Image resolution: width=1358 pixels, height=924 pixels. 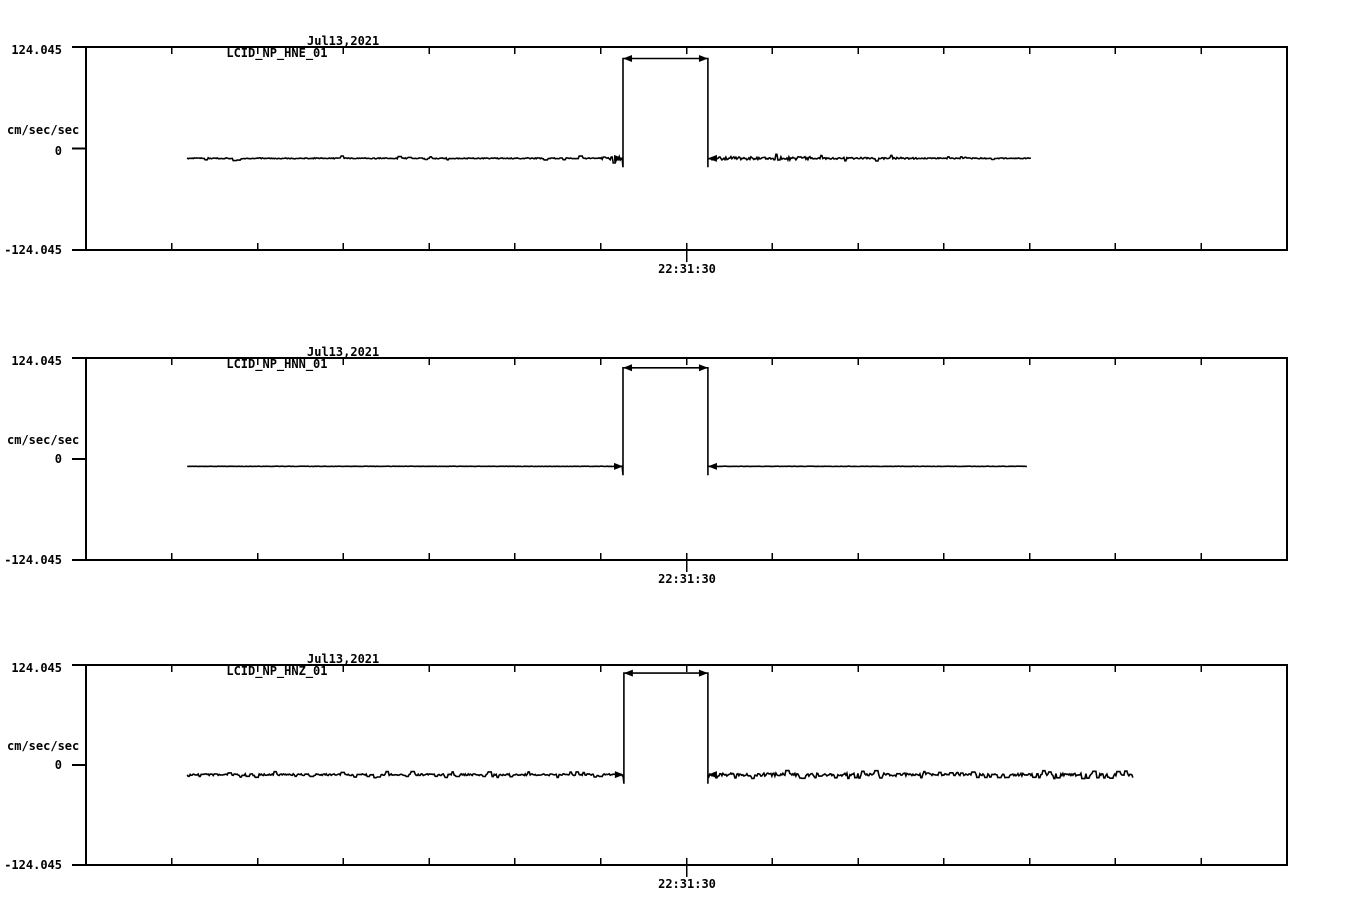 I want to click on station-channel-label: LCID_NP_HNN_01, so click(x=277, y=364).